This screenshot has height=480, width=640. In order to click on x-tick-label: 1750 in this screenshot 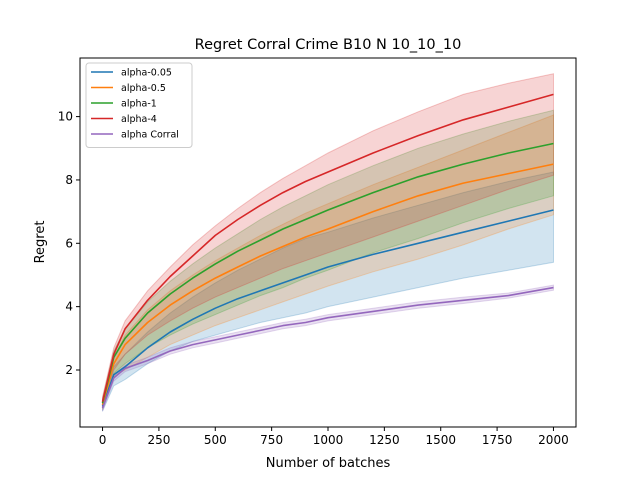, I will do `click(497, 440)`.